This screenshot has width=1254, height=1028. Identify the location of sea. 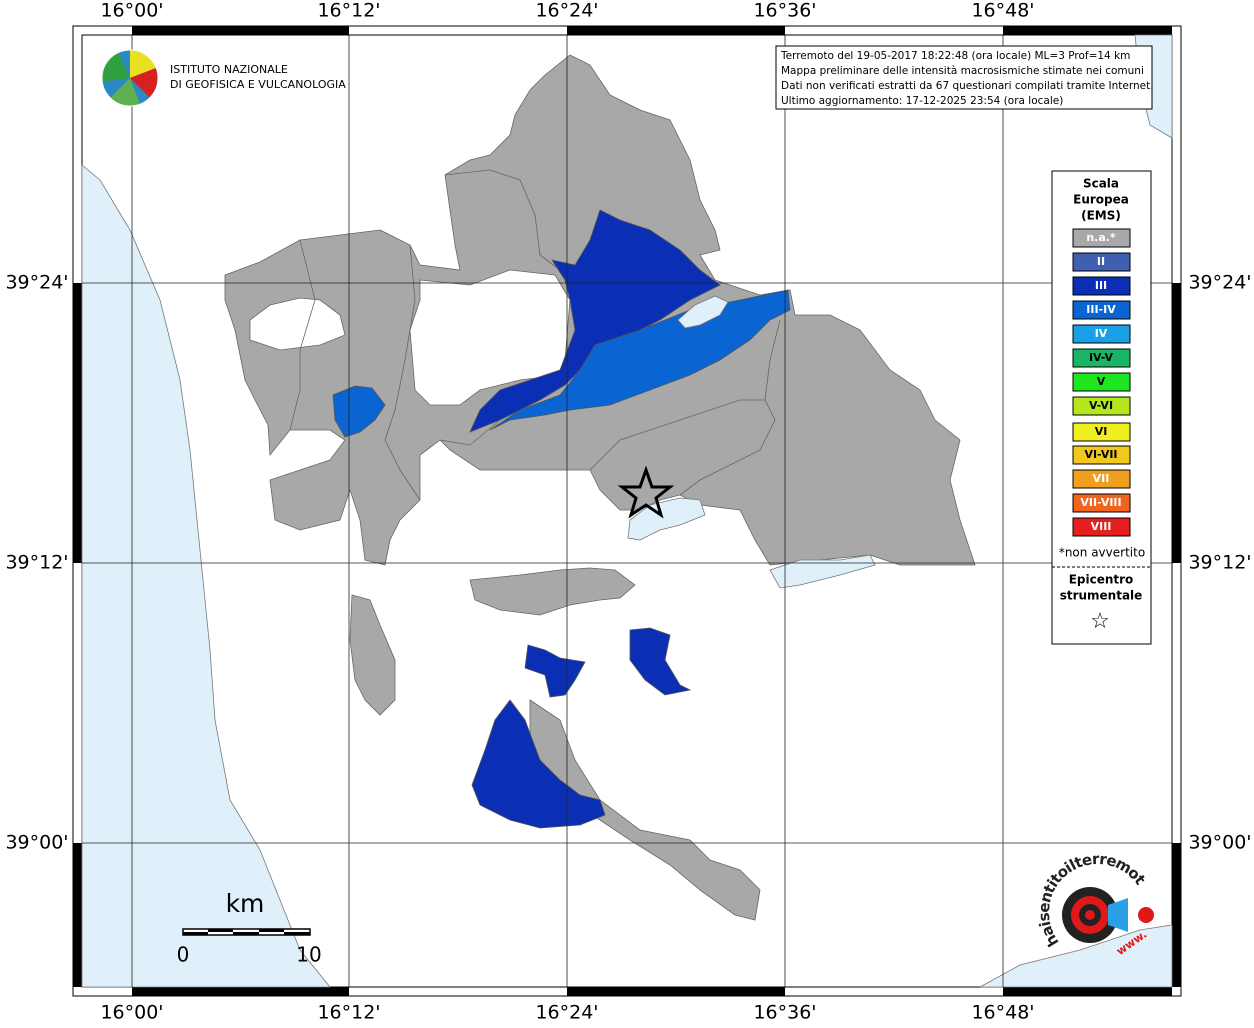
(1076, 956).